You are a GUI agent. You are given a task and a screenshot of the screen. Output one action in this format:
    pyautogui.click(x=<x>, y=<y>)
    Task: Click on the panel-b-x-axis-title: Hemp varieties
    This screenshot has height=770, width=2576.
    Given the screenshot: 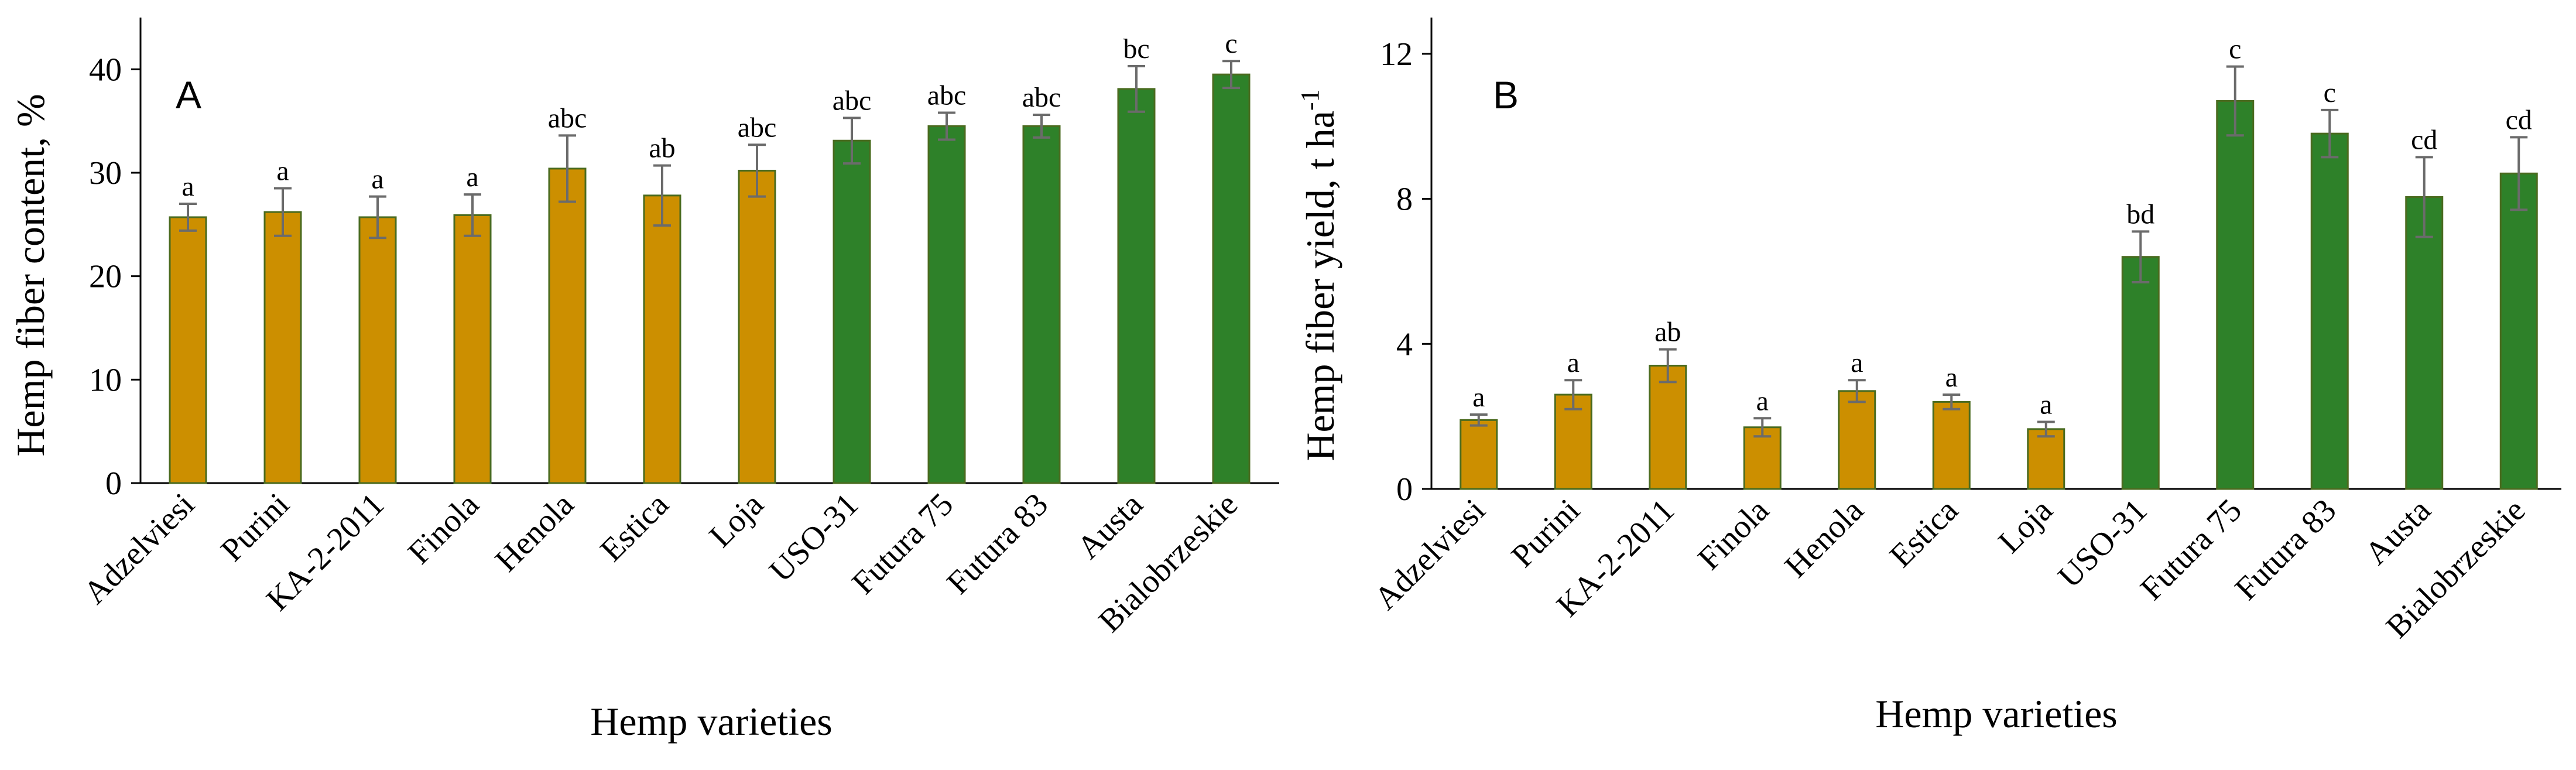 What is the action you would take?
    pyautogui.click(x=1996, y=714)
    